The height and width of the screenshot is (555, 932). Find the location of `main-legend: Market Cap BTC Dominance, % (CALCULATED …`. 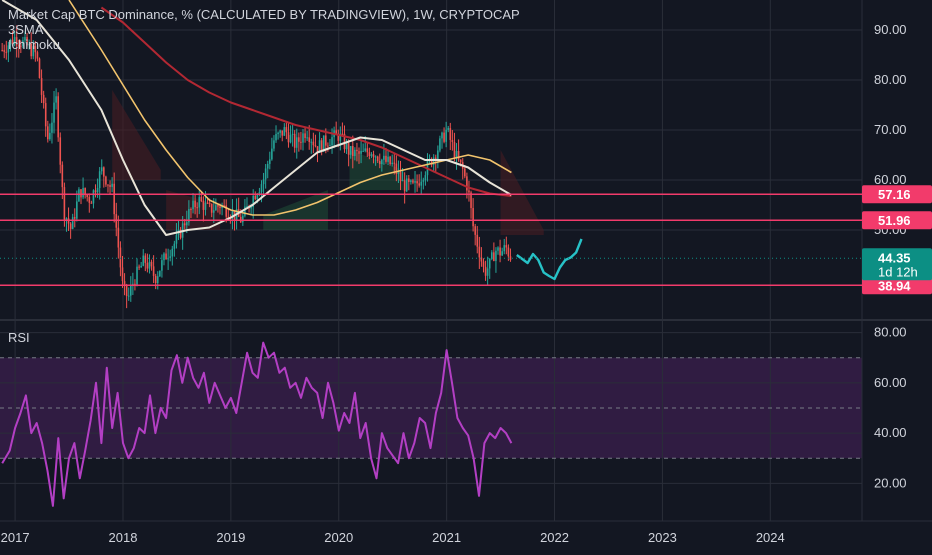

main-legend: Market Cap BTC Dominance, % (CALCULATED … is located at coordinates (264, 29).